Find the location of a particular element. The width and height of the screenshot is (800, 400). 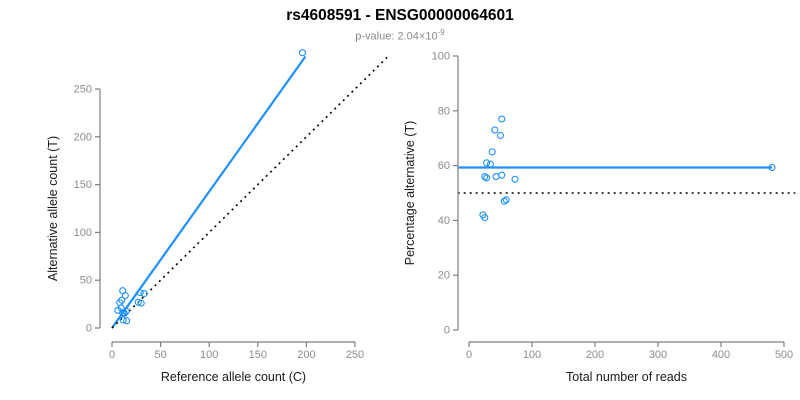

y-tick-label: 80 is located at coordinates (444, 111).